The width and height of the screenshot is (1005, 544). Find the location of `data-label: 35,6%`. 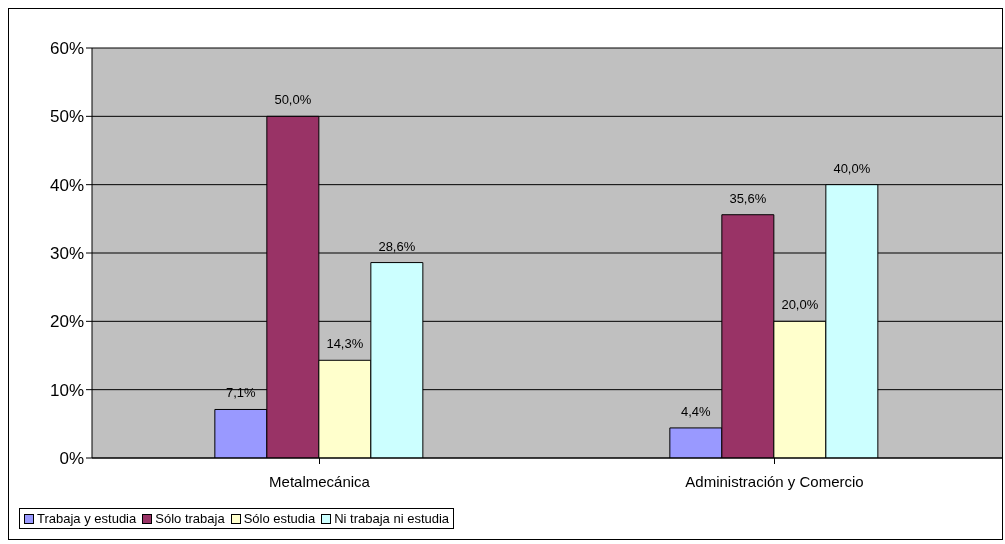

data-label: 35,6% is located at coordinates (748, 198).